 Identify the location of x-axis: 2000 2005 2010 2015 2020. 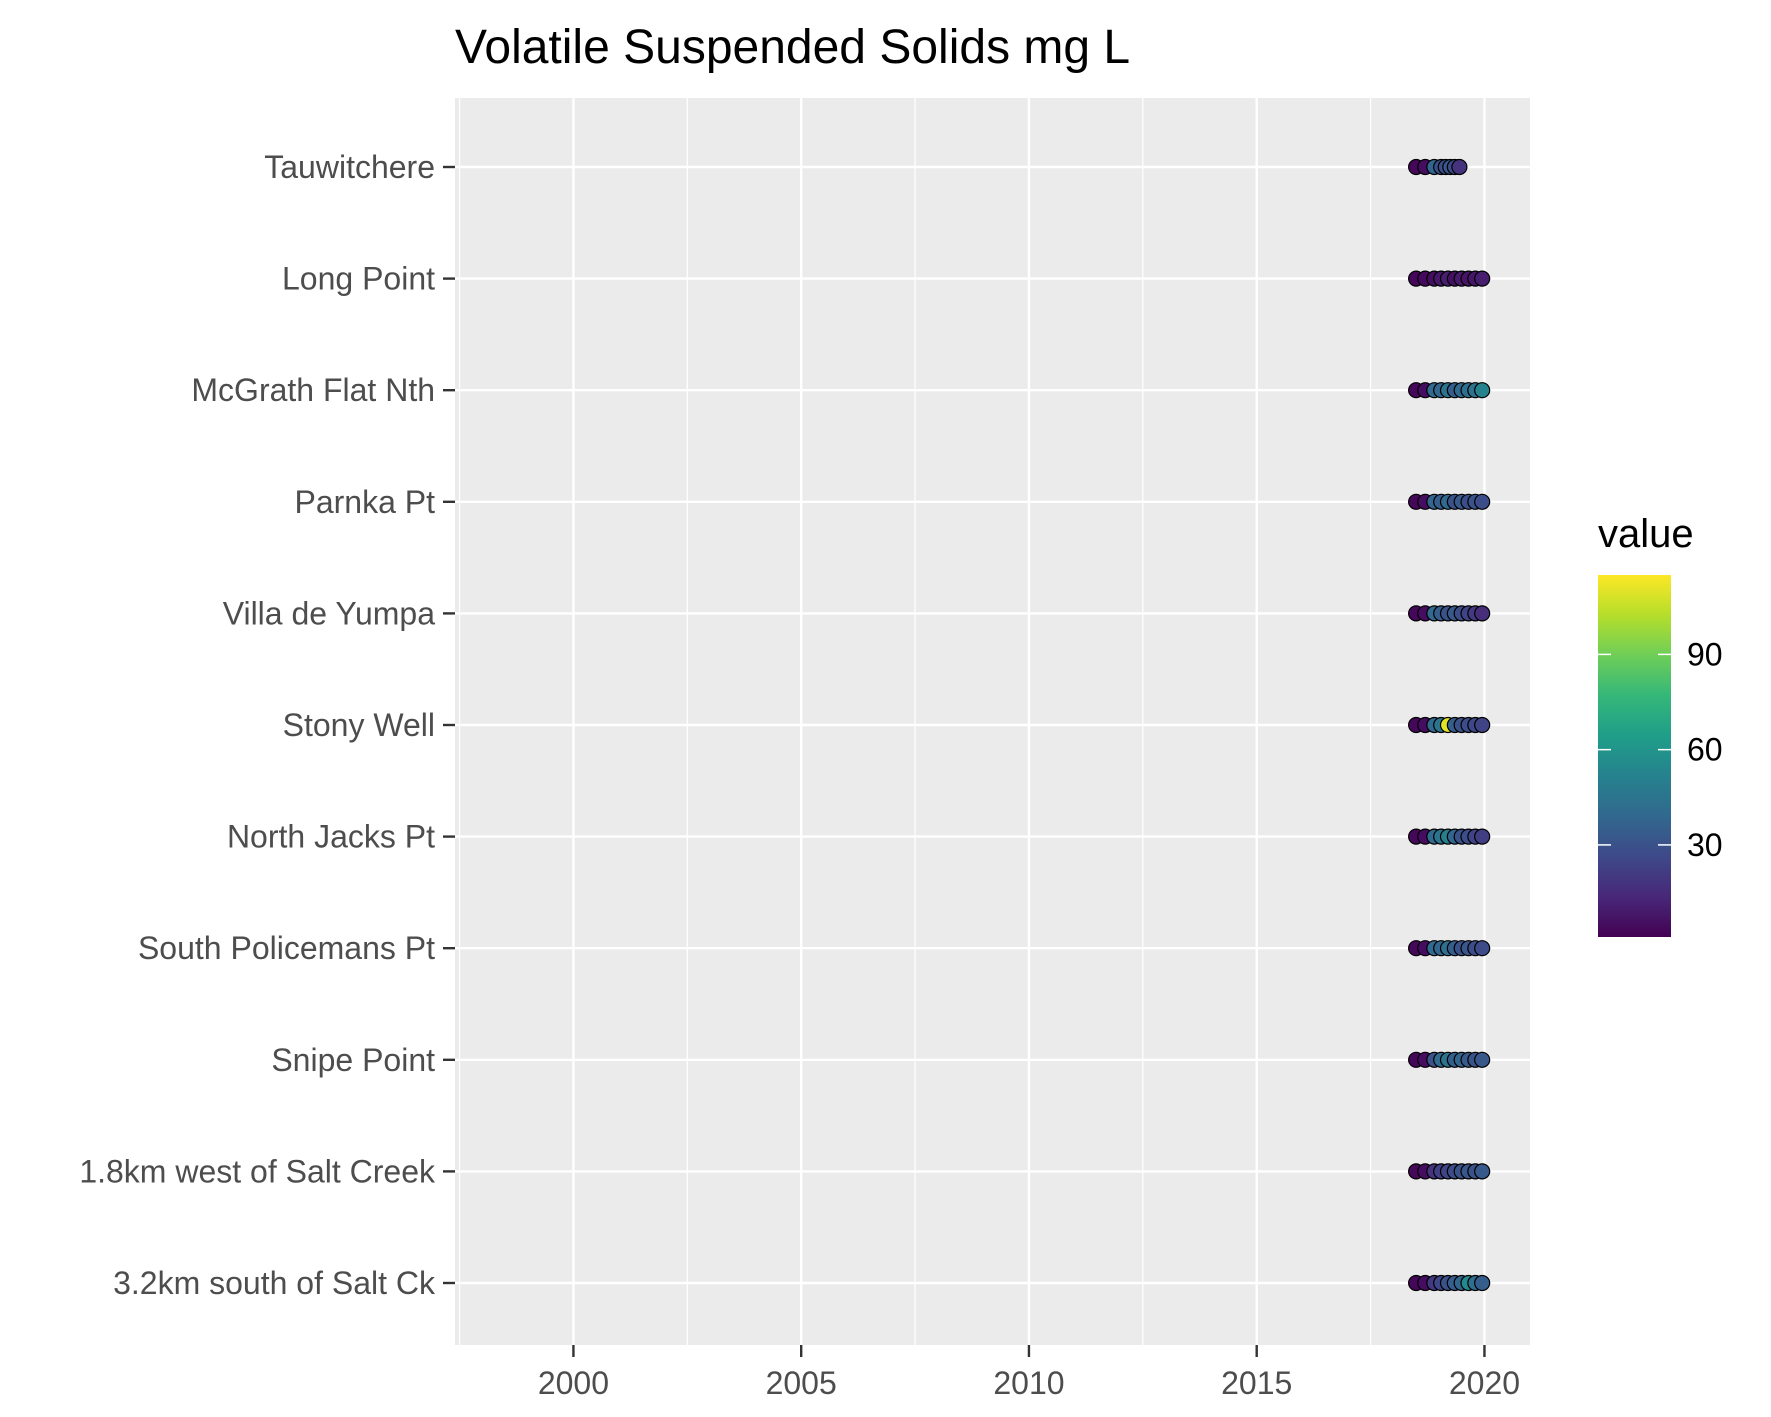
(1029, 1373).